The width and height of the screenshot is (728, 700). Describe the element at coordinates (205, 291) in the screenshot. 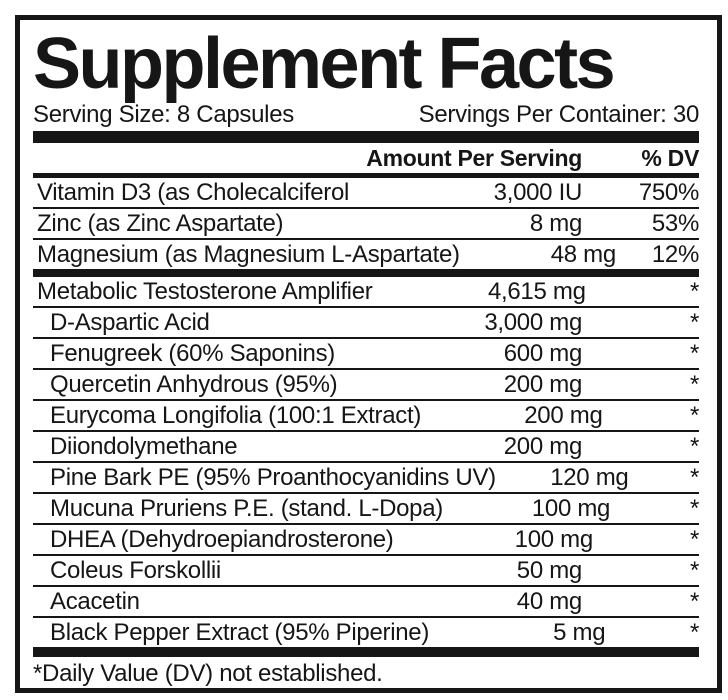

I see `ingredient-name: Metabolic Testosterone Amplifier` at that location.